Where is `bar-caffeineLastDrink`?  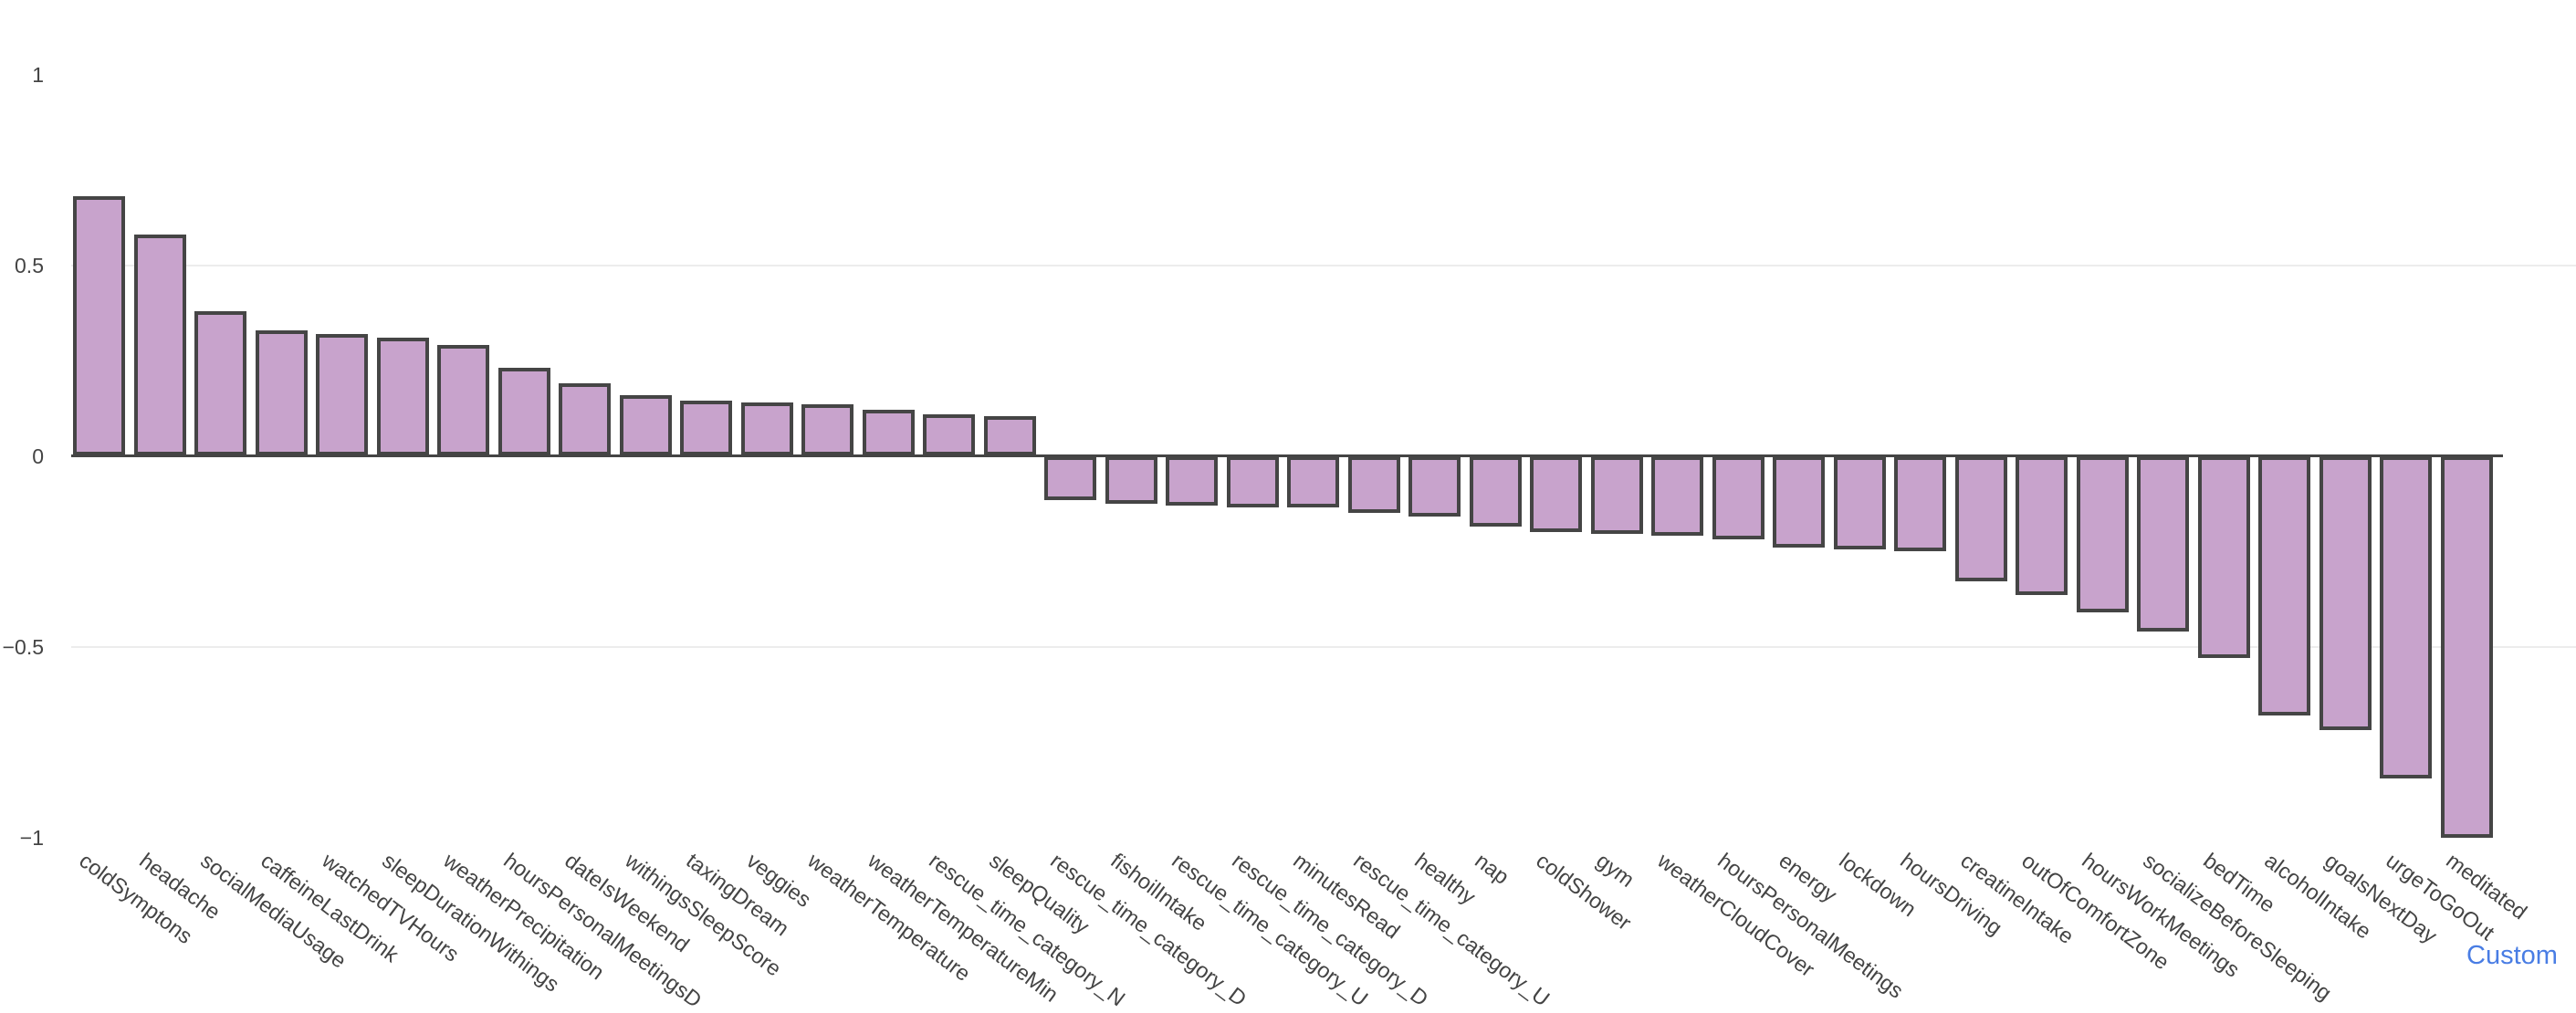
bar-caffeineLastDrink is located at coordinates (281, 392).